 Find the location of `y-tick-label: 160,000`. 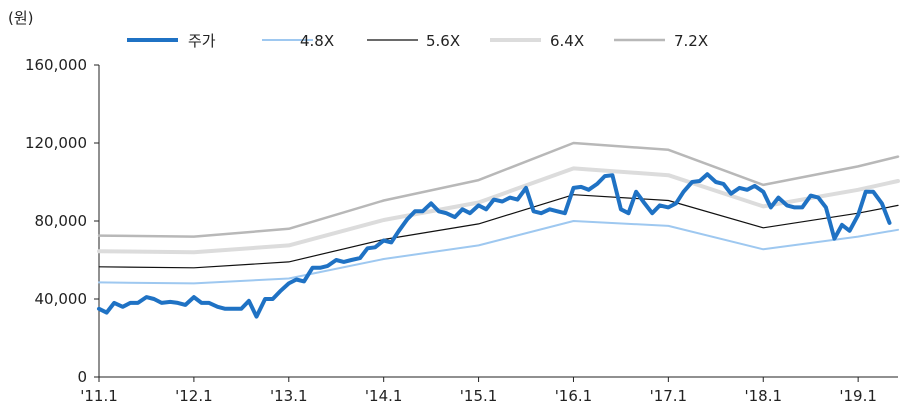

y-tick-label: 160,000 is located at coordinates (56, 65).